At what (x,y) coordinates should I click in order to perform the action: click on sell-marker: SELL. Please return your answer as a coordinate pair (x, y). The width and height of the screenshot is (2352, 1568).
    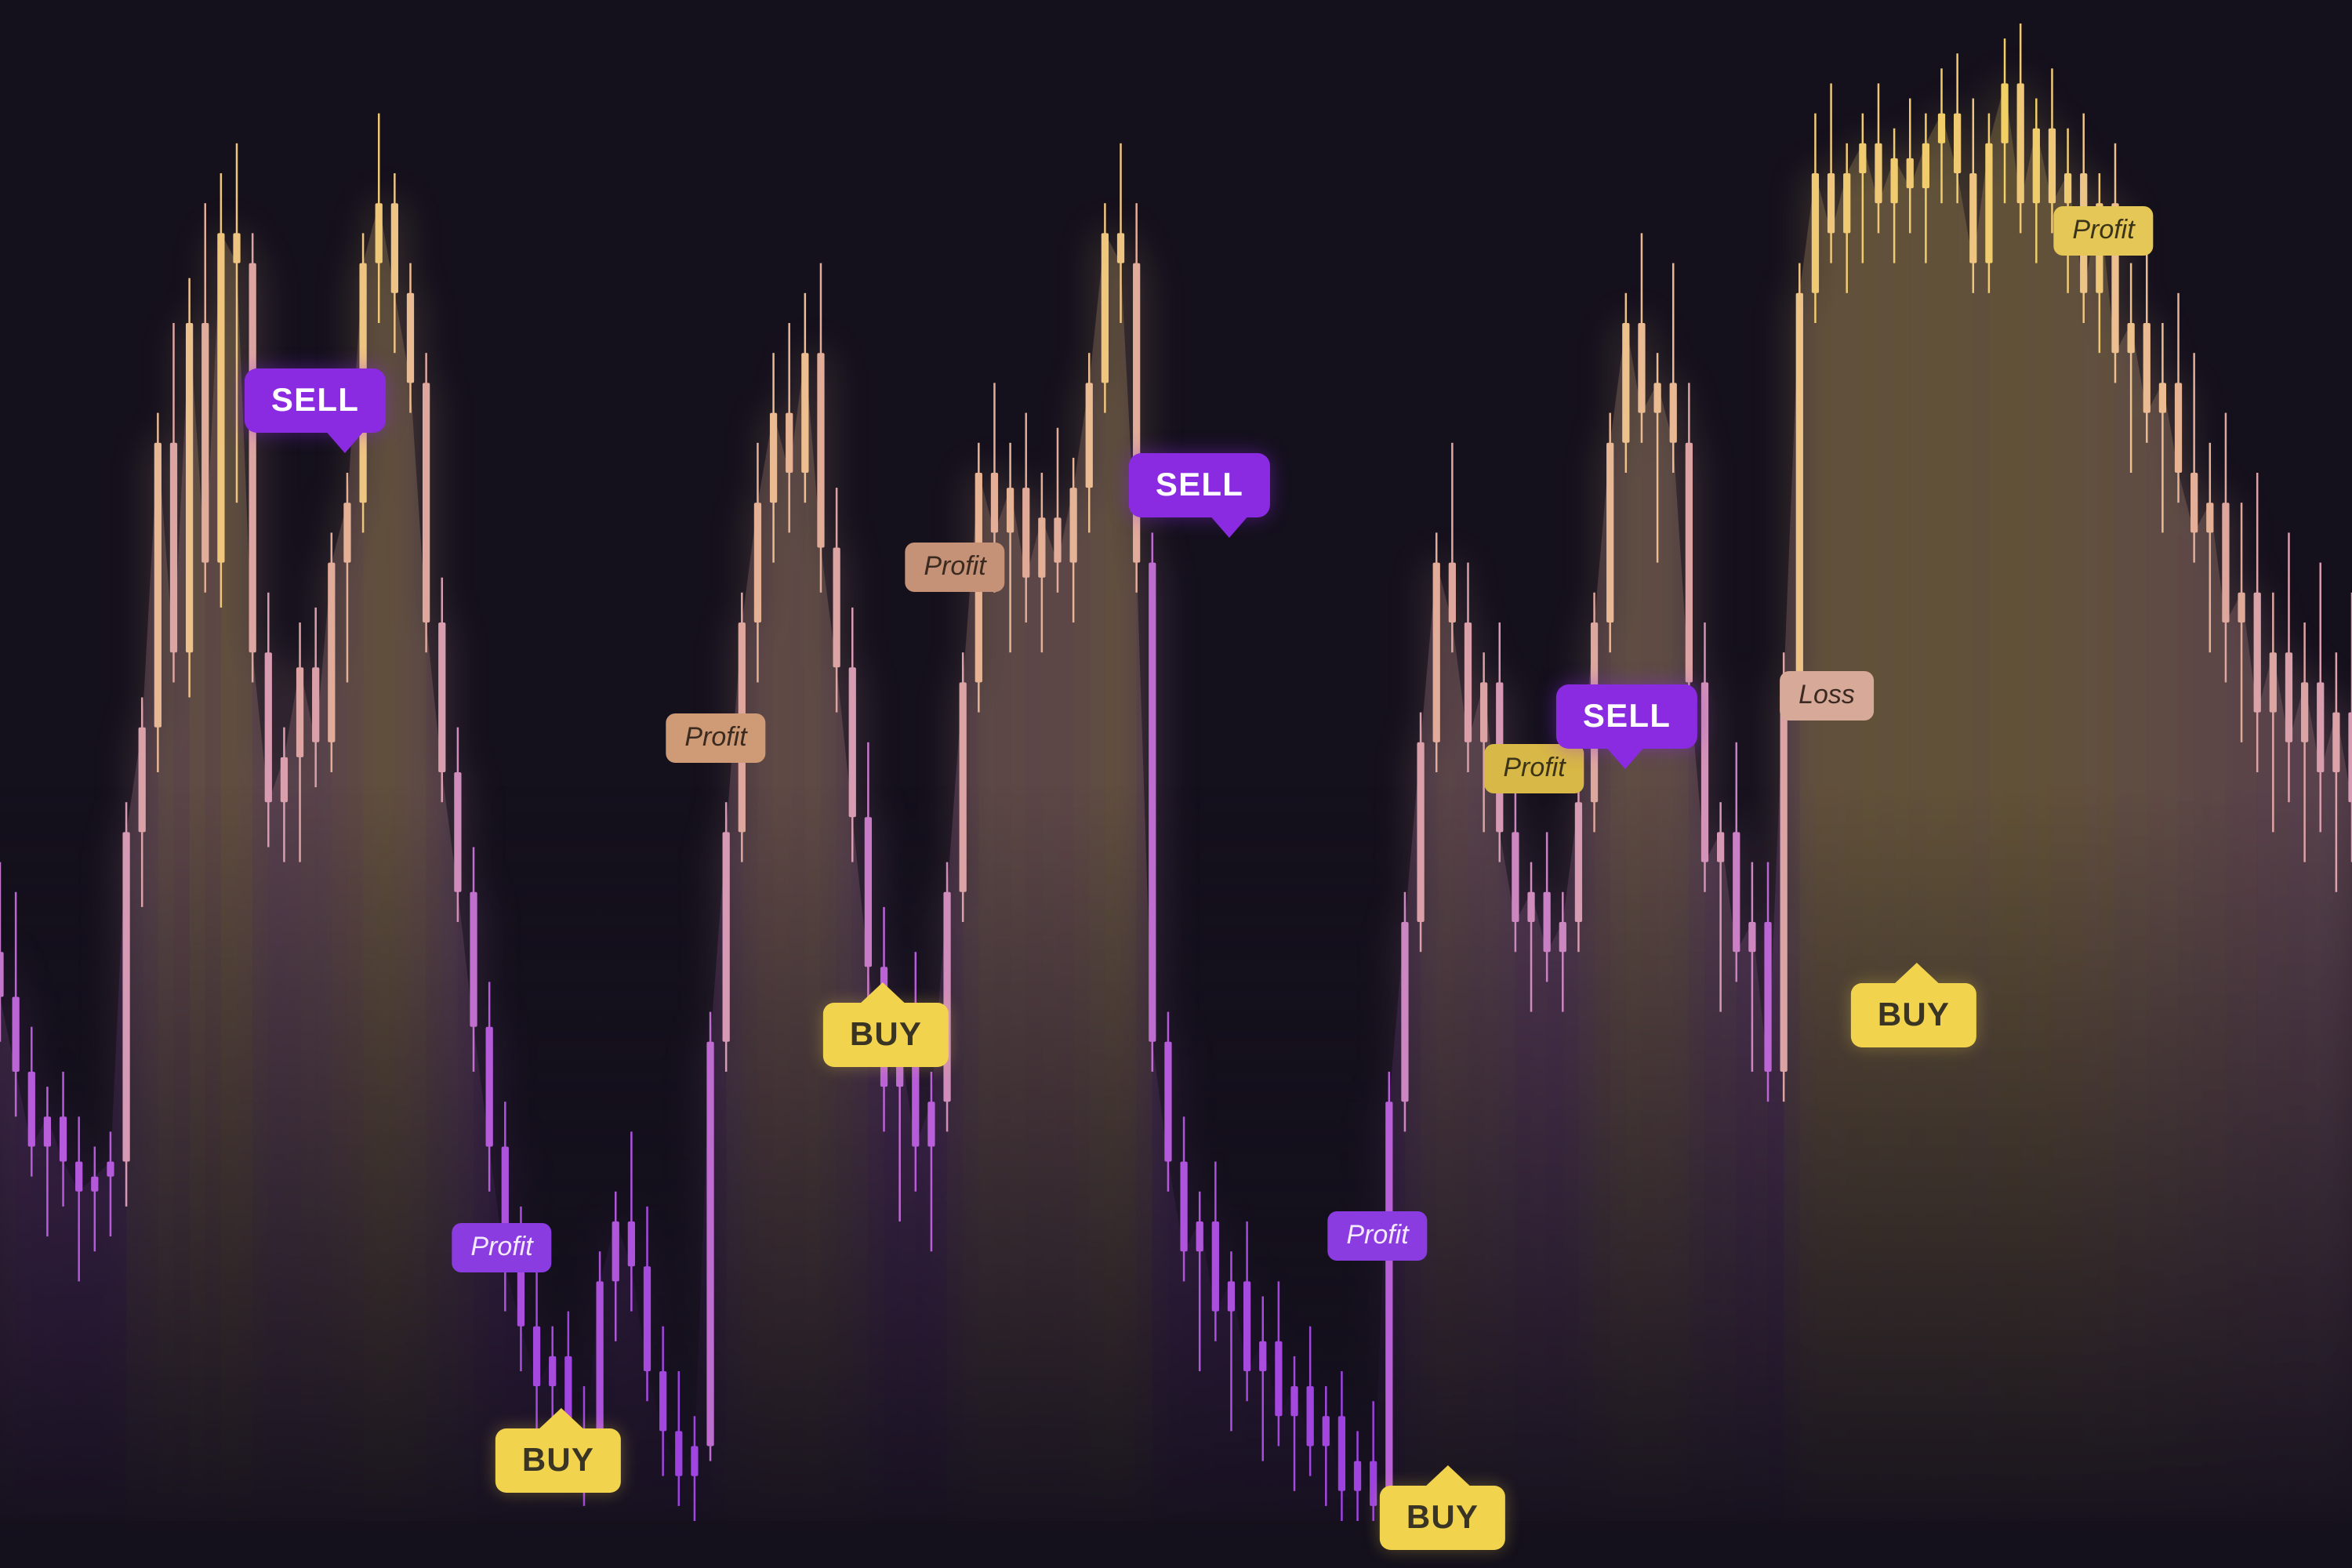
    Looking at the image, I should click on (1199, 495).